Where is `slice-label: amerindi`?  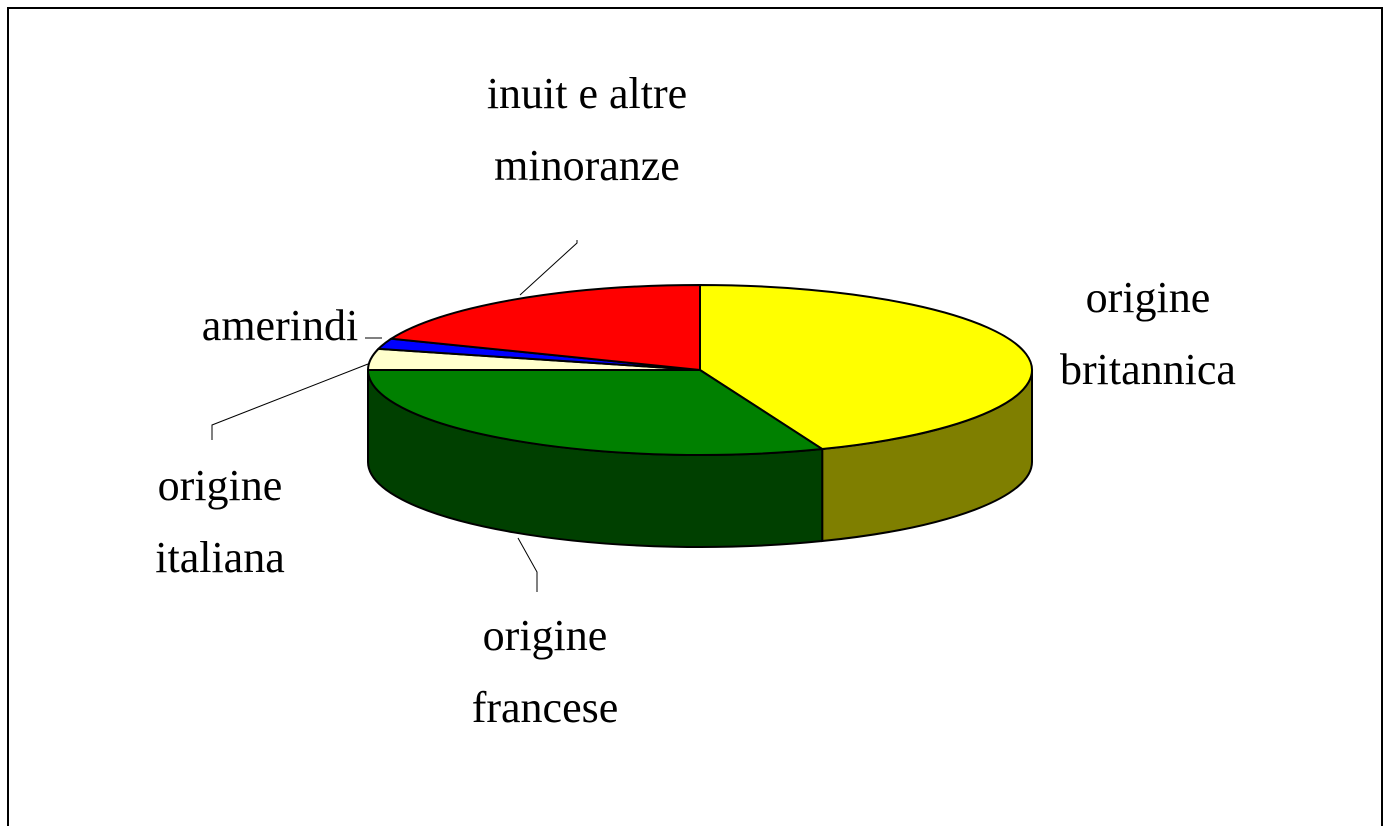
slice-label: amerindi is located at coordinates (280, 325).